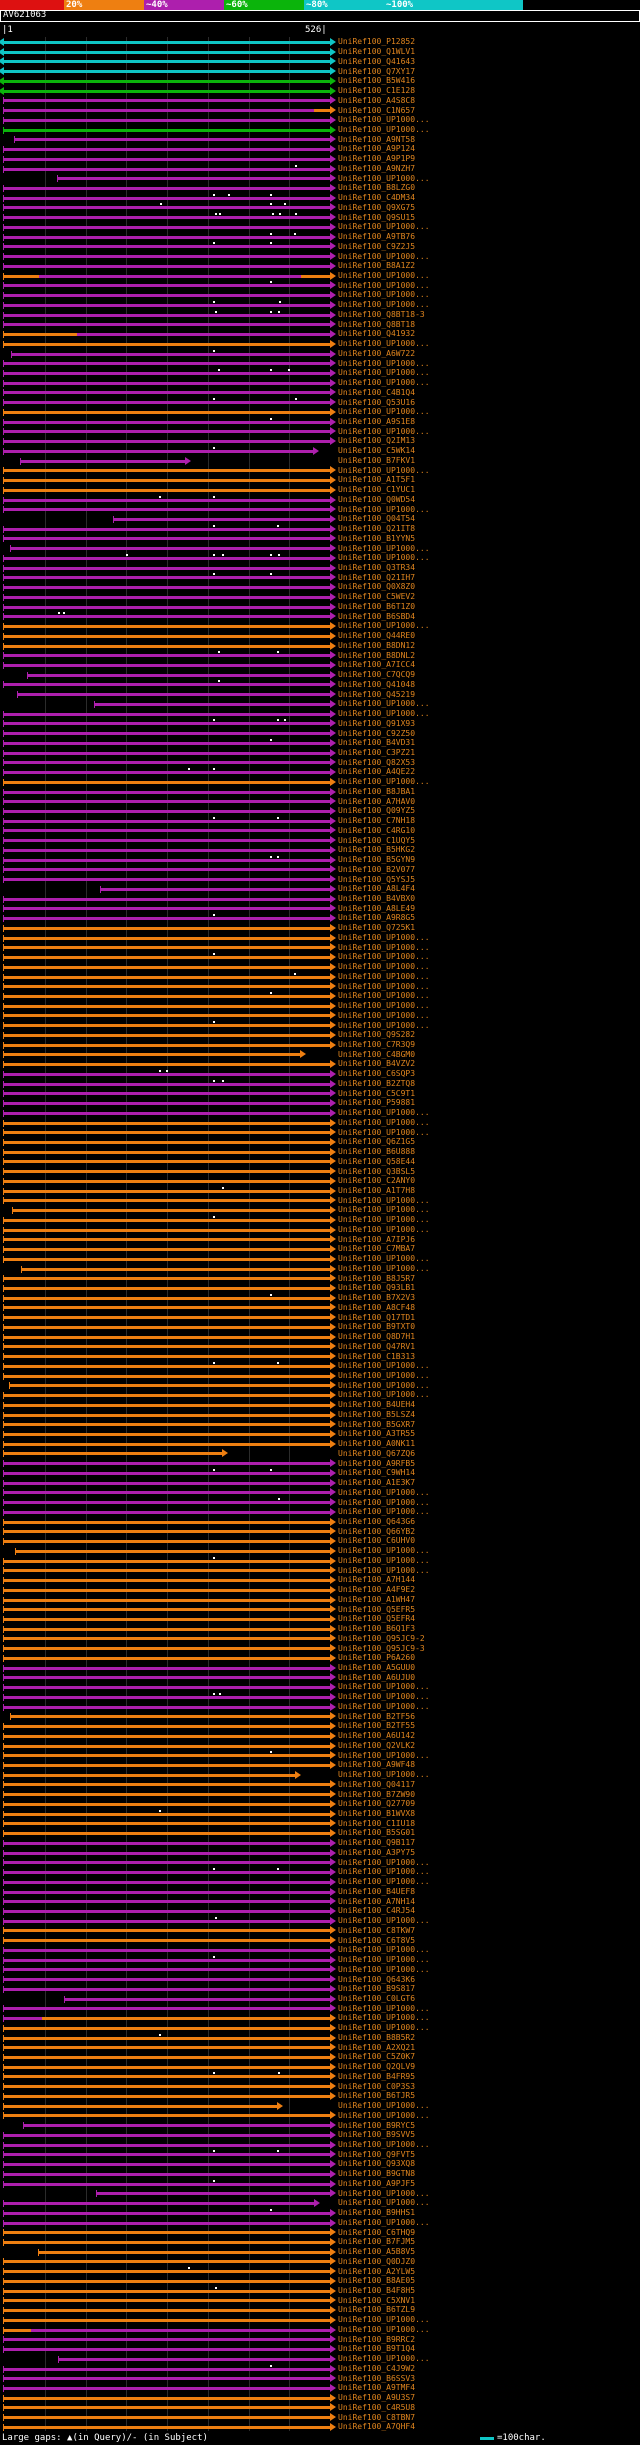 Image resolution: width=640 pixels, height=2445 pixels. Describe the element at coordinates (377, 519) in the screenshot. I see `hit-label: UniRef100_Q04T54` at that location.